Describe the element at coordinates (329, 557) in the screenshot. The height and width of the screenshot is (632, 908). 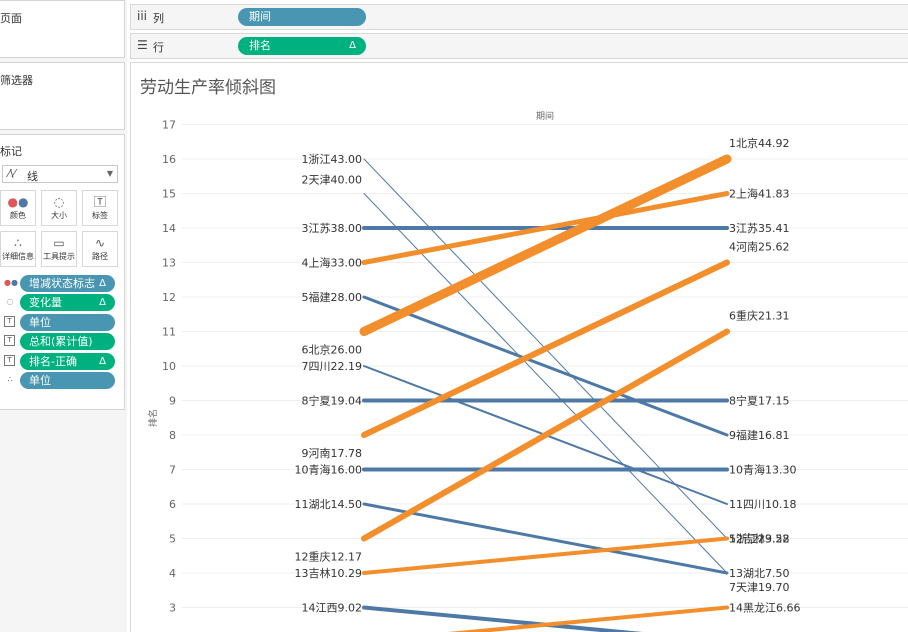
I see `start-data-label: 12重庆12.17` at that location.